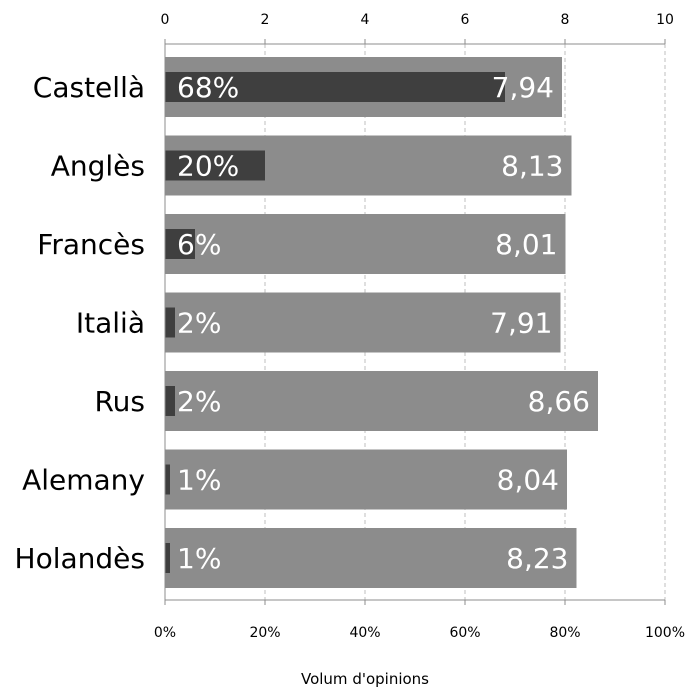 The width and height of the screenshot is (690, 688). I want to click on score-data-label: 8,01, so click(526, 244).